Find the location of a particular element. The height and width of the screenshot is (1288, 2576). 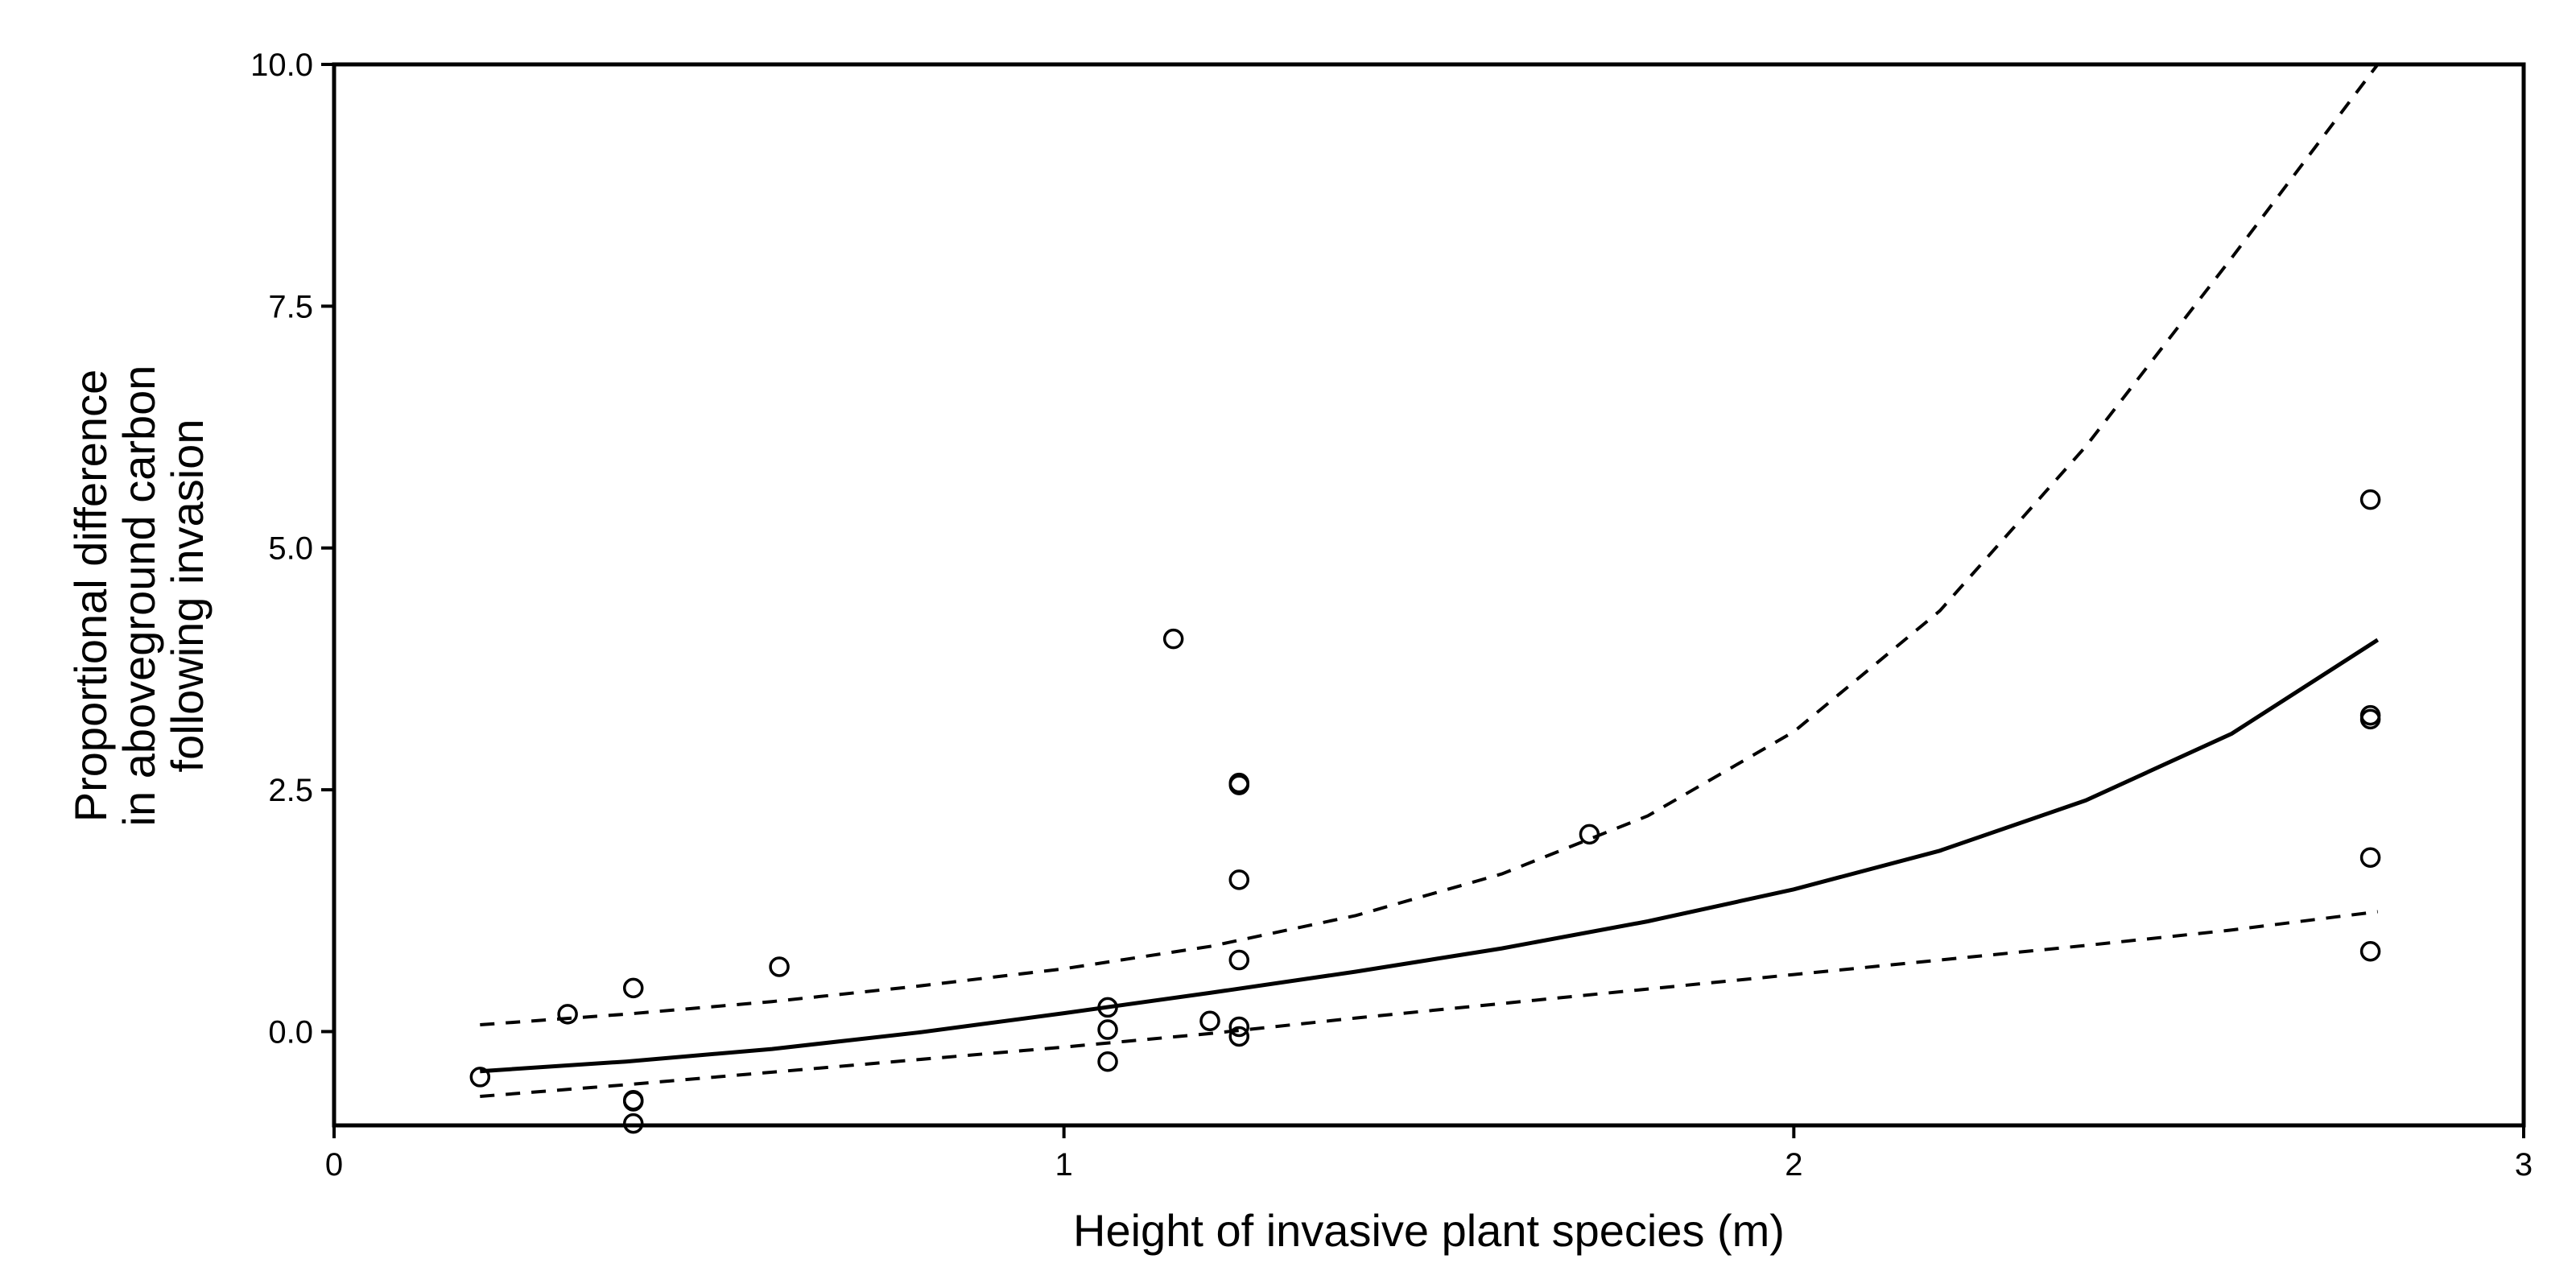

x-axis-label: Height of invasive plant species (m) is located at coordinates (1429, 1230).